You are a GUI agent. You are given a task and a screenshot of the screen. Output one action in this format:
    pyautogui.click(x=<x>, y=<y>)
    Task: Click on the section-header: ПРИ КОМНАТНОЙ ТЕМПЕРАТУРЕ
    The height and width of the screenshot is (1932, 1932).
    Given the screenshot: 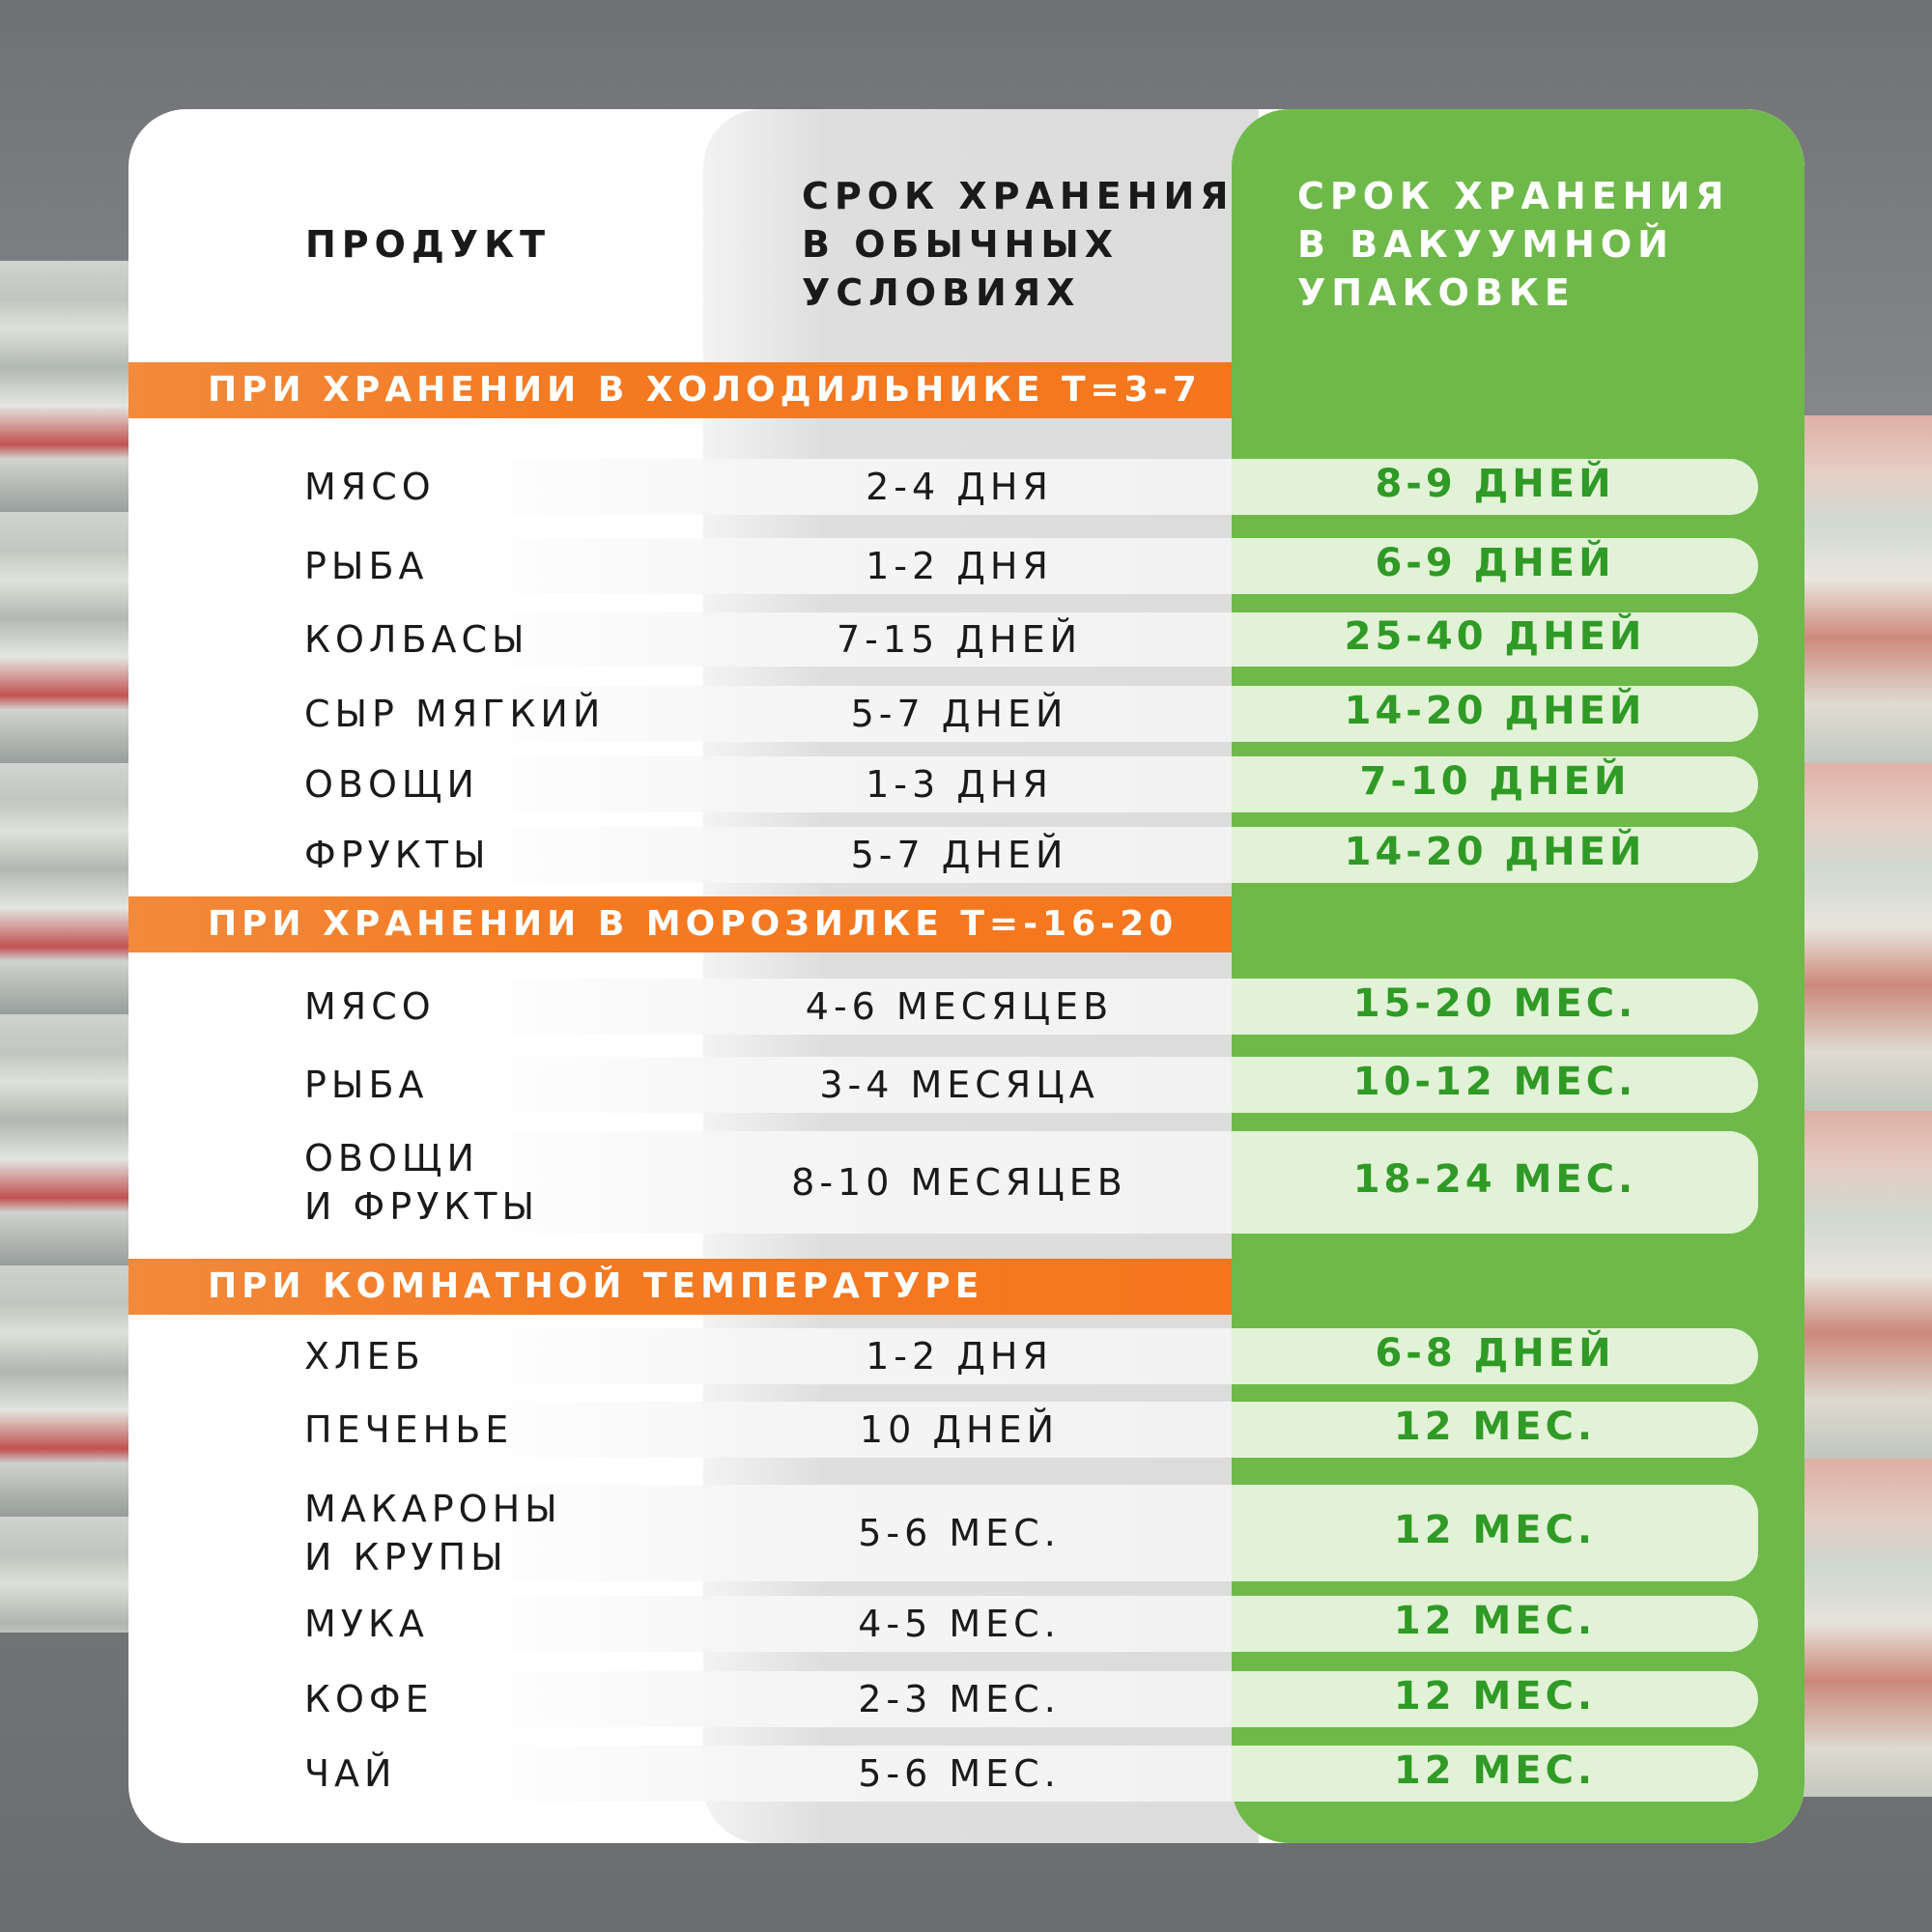 What is the action you would take?
    pyautogui.click(x=680, y=1287)
    